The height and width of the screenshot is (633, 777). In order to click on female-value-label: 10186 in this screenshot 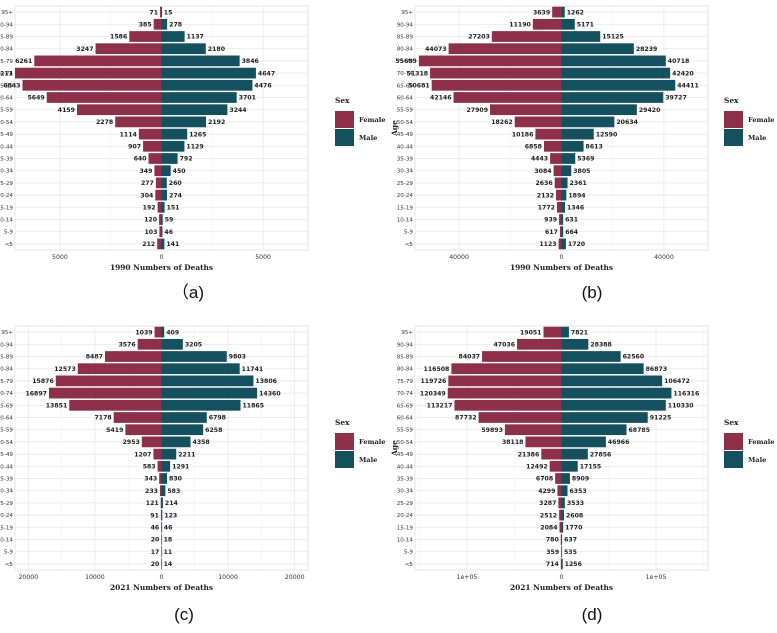, I will do `click(523, 134)`.